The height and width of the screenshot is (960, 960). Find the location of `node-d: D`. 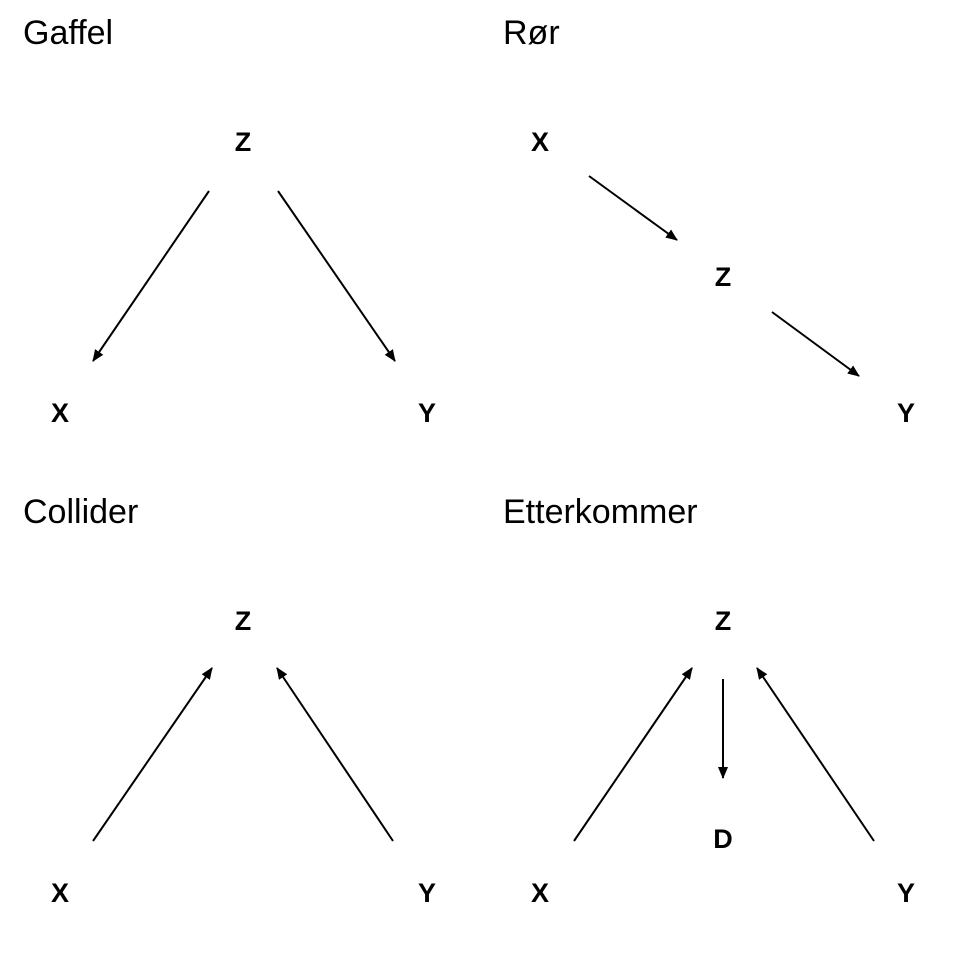

node-d: D is located at coordinates (723, 839).